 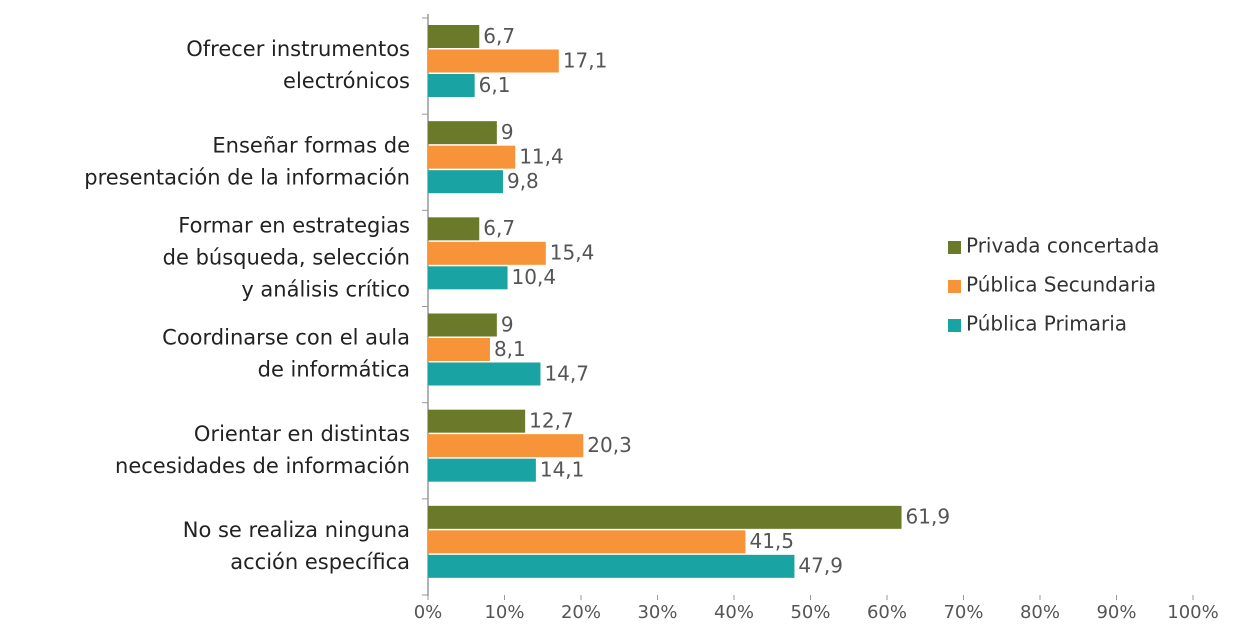 What do you see at coordinates (585, 60) in the screenshot?
I see `data-label: 17,1` at bounding box center [585, 60].